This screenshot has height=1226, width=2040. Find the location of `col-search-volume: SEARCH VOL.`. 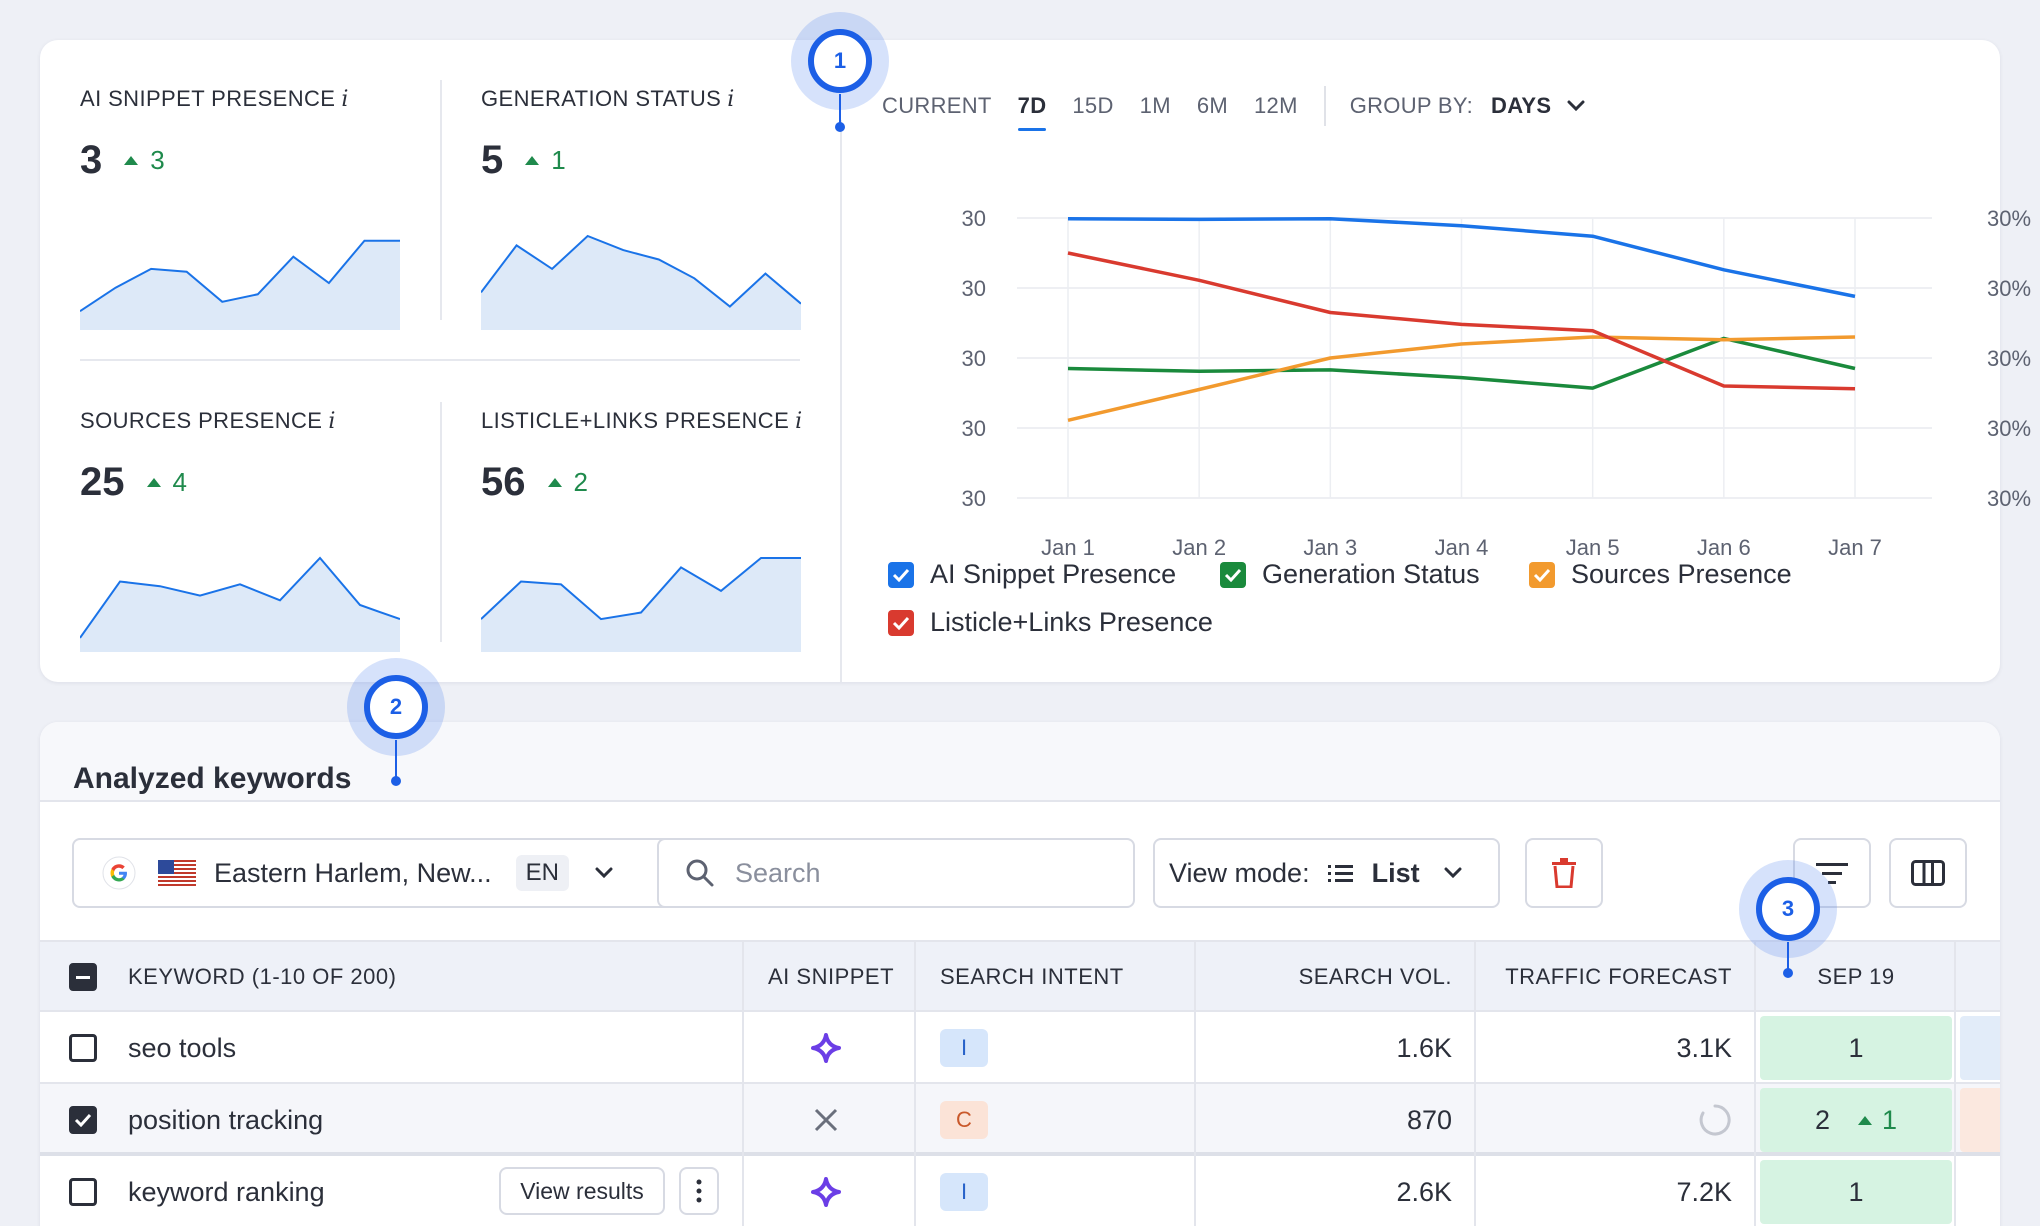

col-search-volume: SEARCH VOL. is located at coordinates (1375, 976).